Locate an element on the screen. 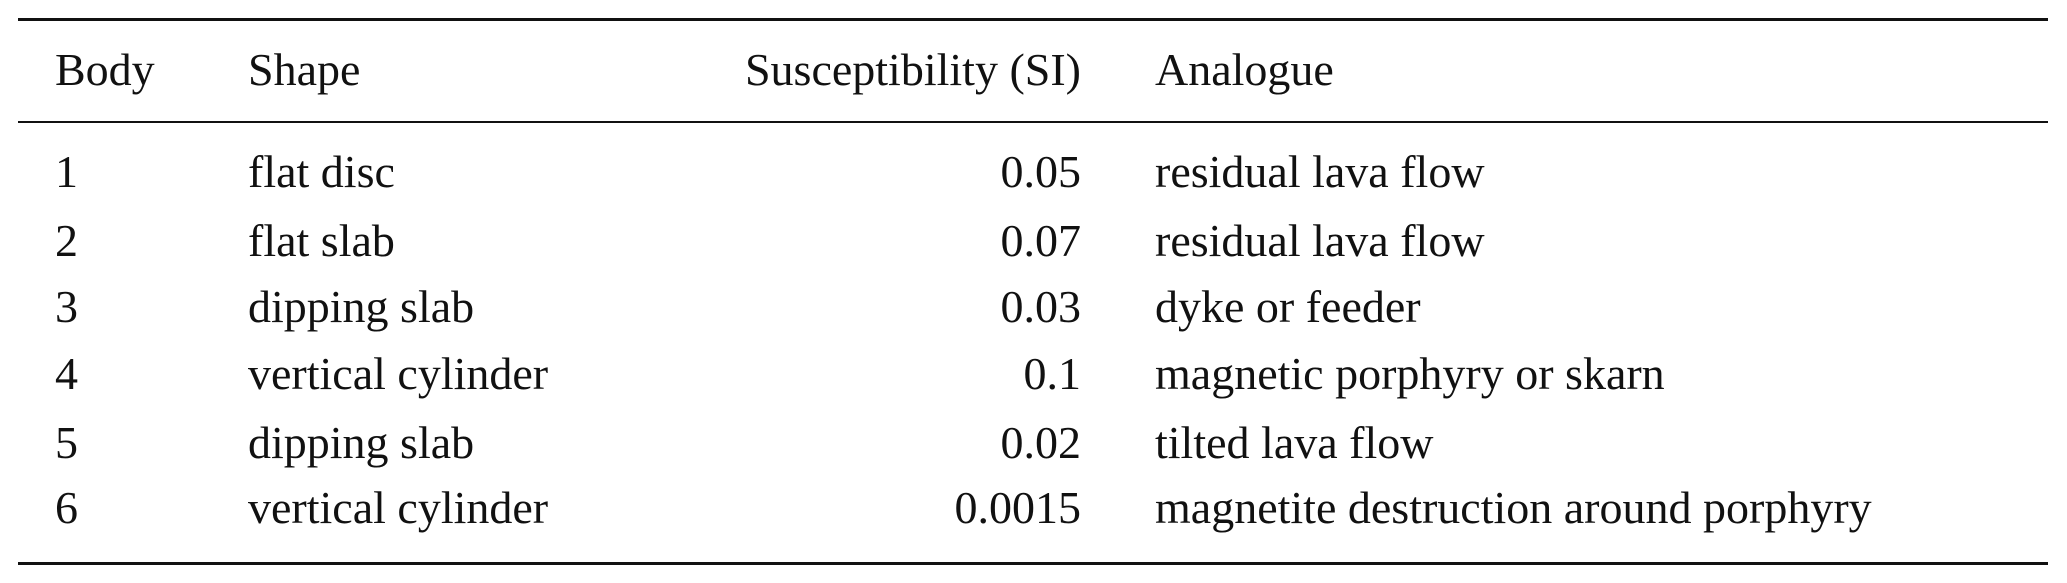  table-row: 3 dipping slab 0.03 dyke or feeder is located at coordinates (1033, 306).